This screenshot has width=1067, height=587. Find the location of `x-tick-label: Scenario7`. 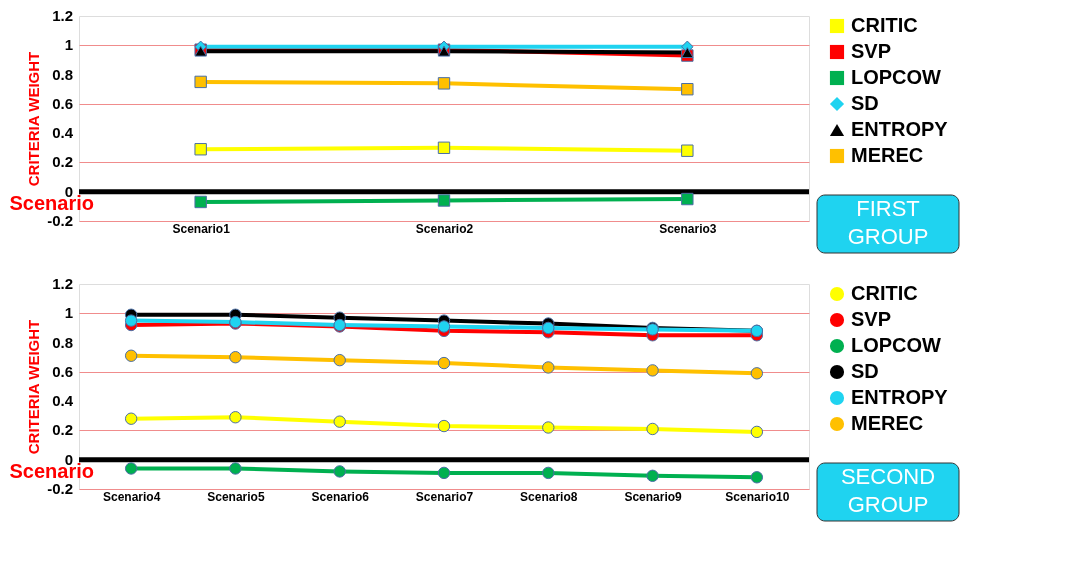

x-tick-label: Scenario7 is located at coordinates (444, 496).